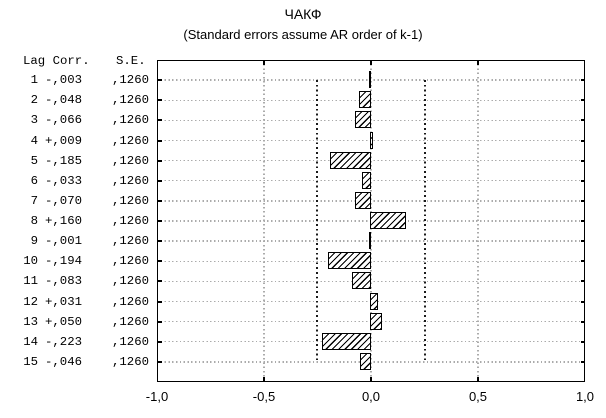 The width and height of the screenshot is (606, 418). Describe the element at coordinates (88, 80) in the screenshot. I see `lag-table-row: 1 -,003 ,1260` at that location.